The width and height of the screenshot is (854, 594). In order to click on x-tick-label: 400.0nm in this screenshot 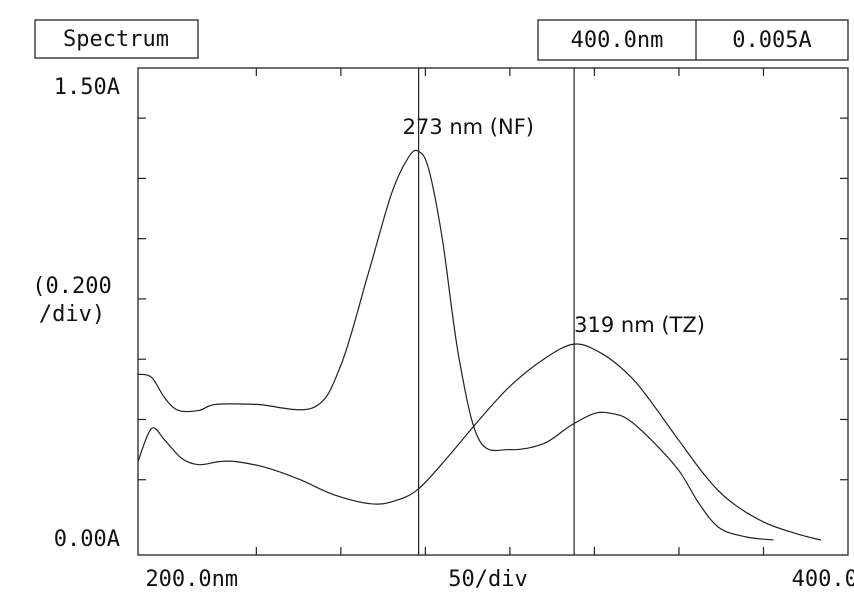, I will do `click(823, 579)`.